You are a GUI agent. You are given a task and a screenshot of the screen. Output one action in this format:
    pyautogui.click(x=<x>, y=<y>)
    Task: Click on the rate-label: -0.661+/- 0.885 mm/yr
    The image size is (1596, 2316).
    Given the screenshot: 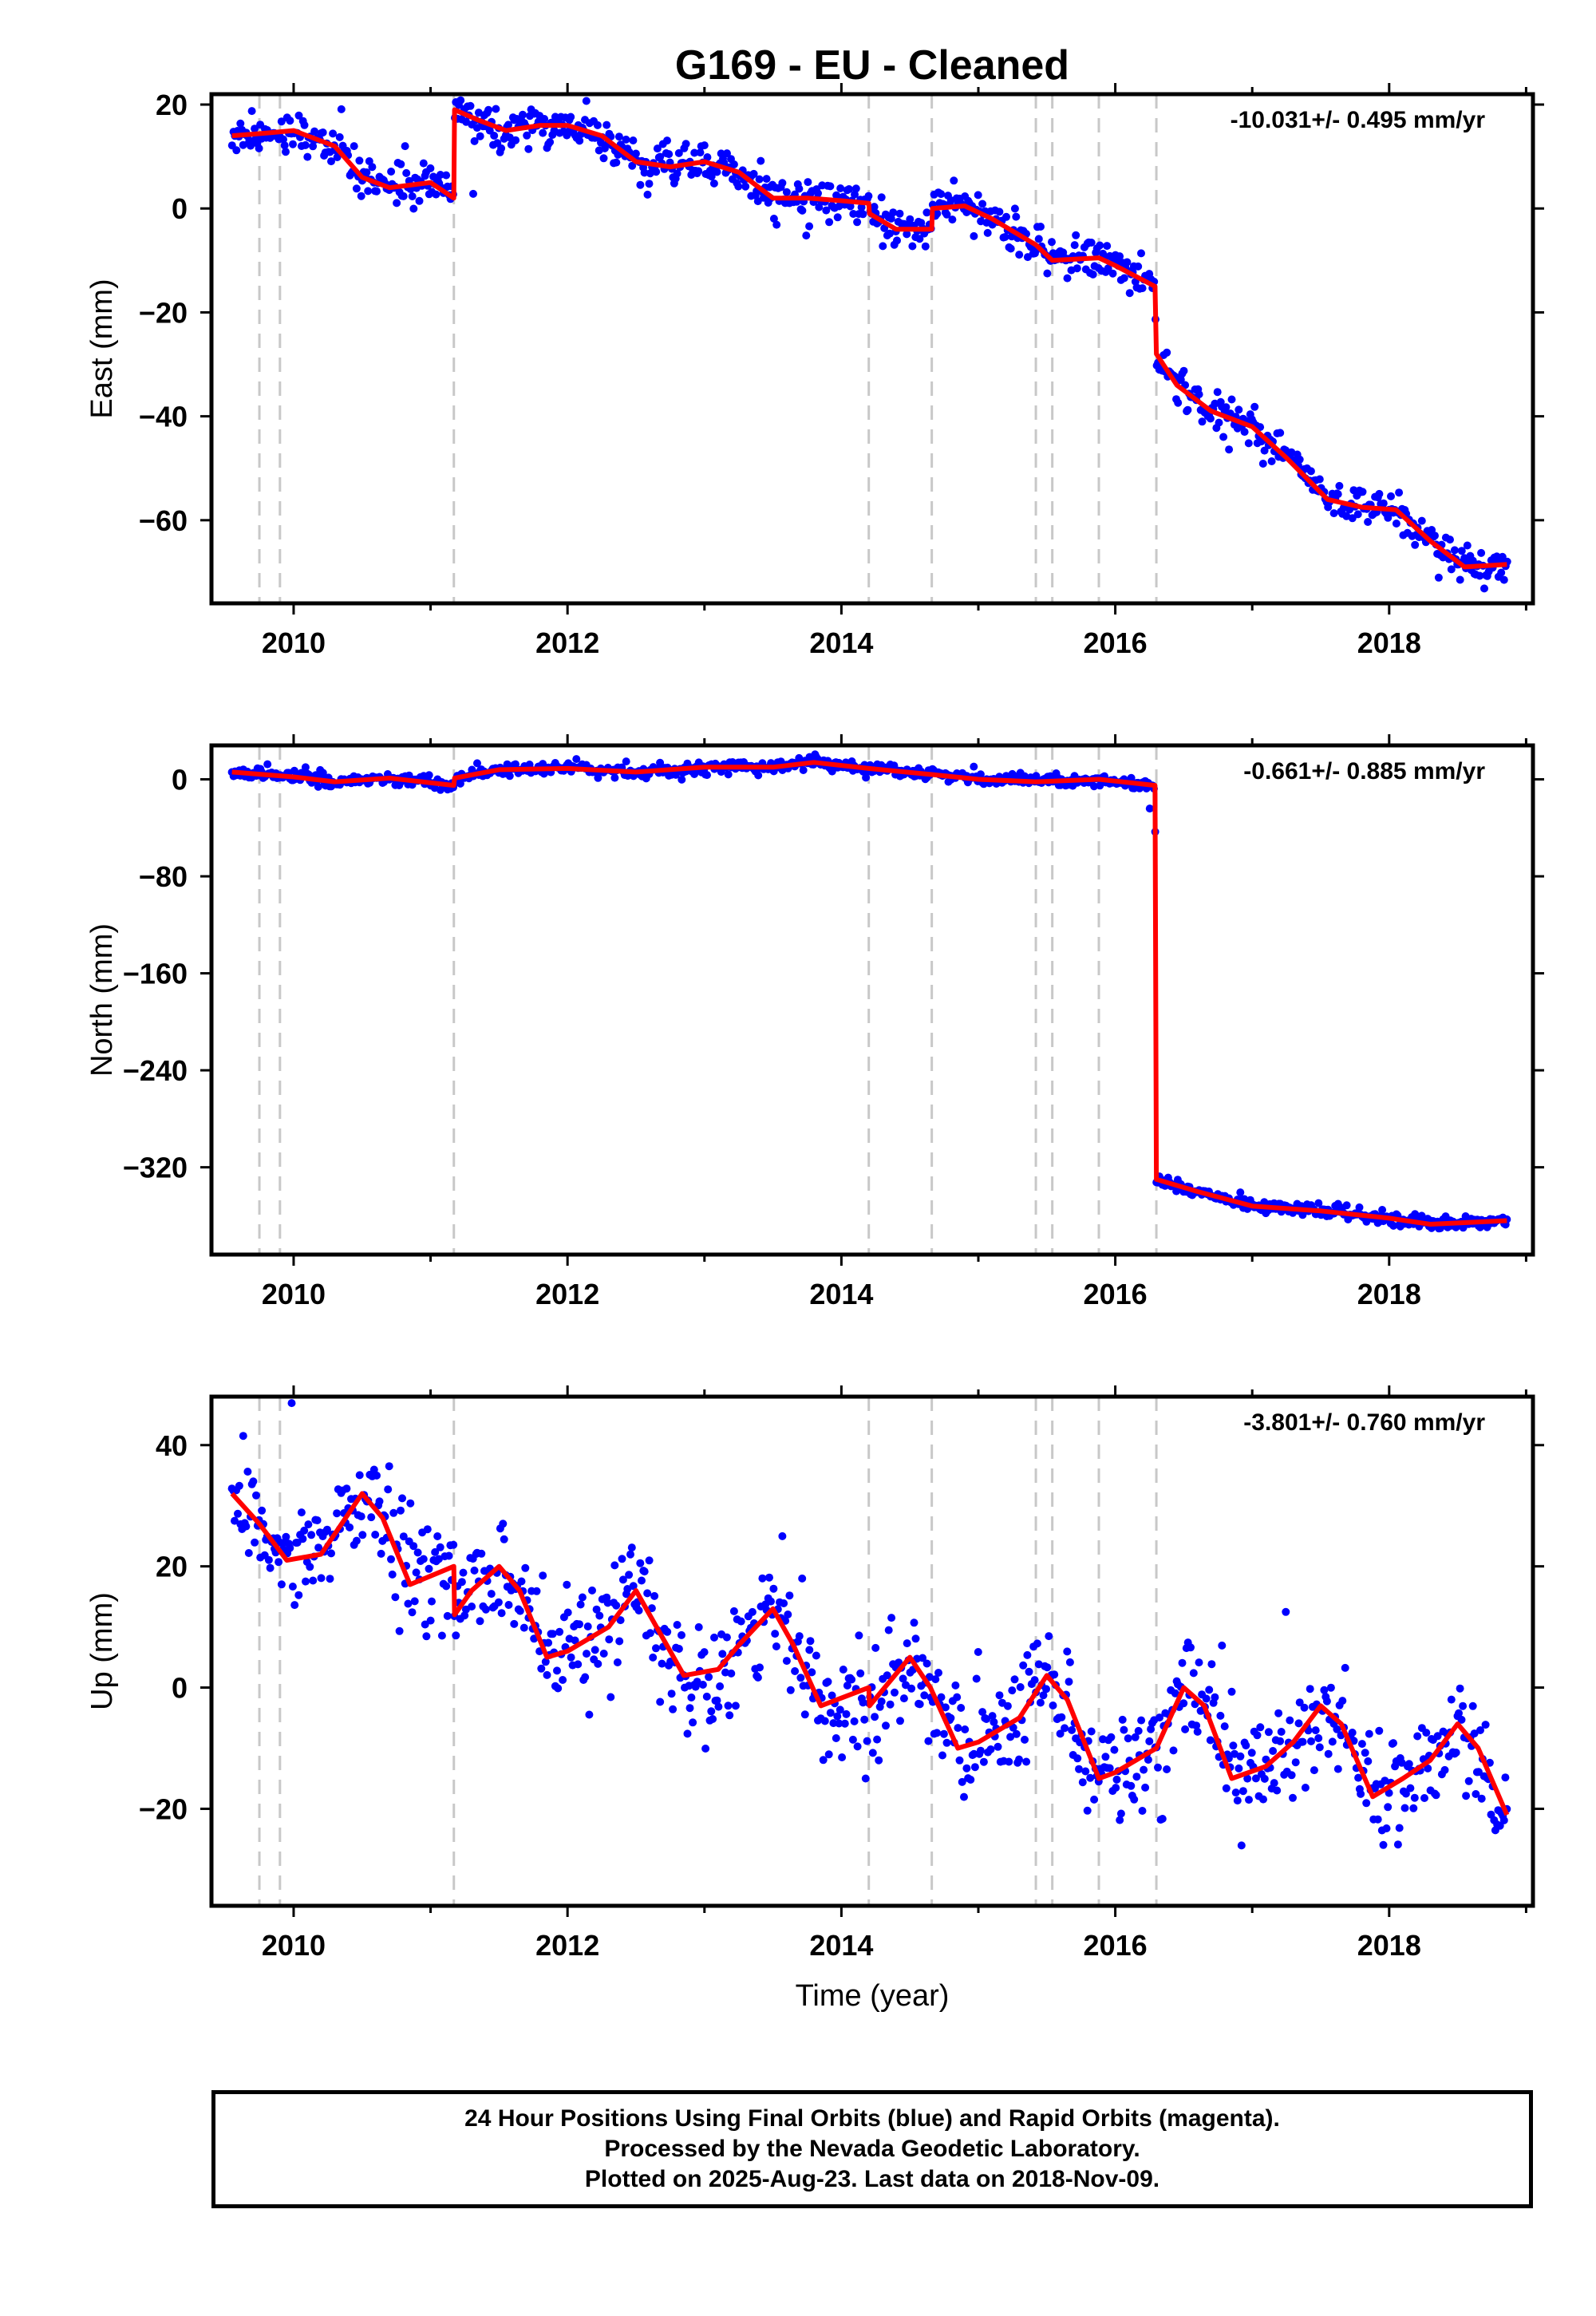 What is the action you would take?
    pyautogui.click(x=1364, y=771)
    